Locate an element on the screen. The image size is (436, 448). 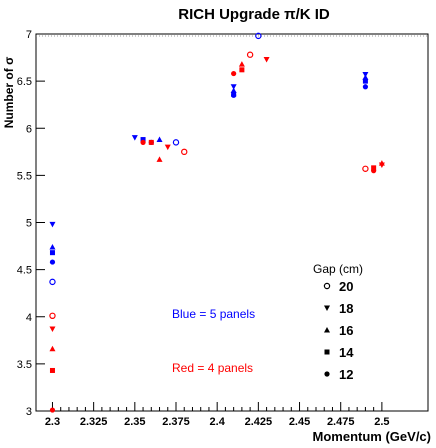
legend-label-20: 20 is located at coordinates (346, 286).